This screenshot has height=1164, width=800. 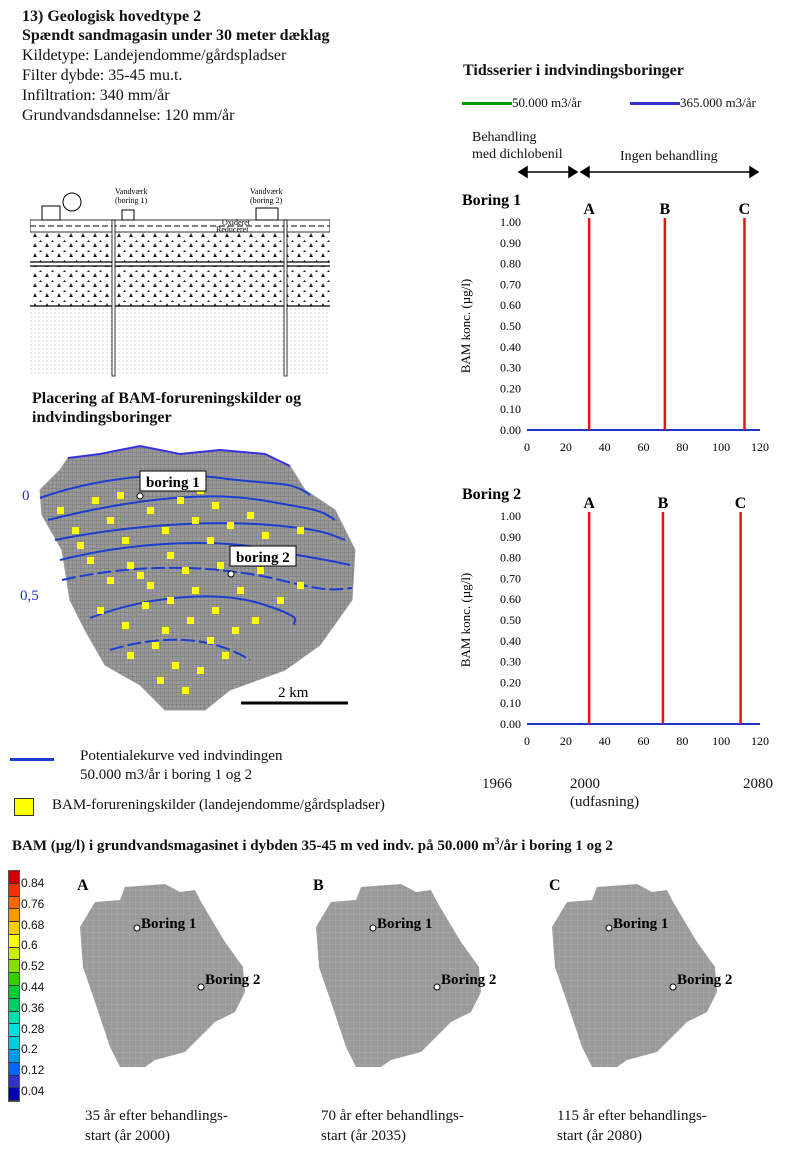 I want to click on panel-caption: 115 år efter behandlings-, so click(x=632, y=1116).